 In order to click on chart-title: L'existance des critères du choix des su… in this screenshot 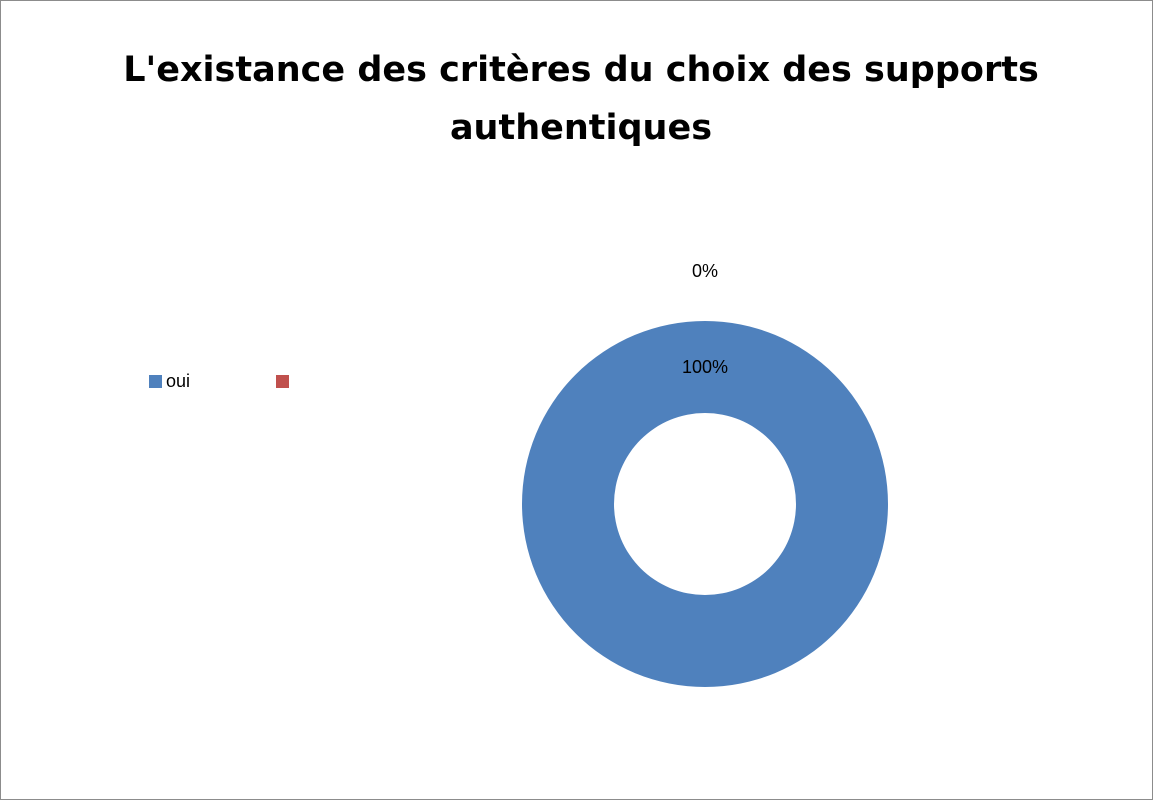, I will do `click(581, 99)`.